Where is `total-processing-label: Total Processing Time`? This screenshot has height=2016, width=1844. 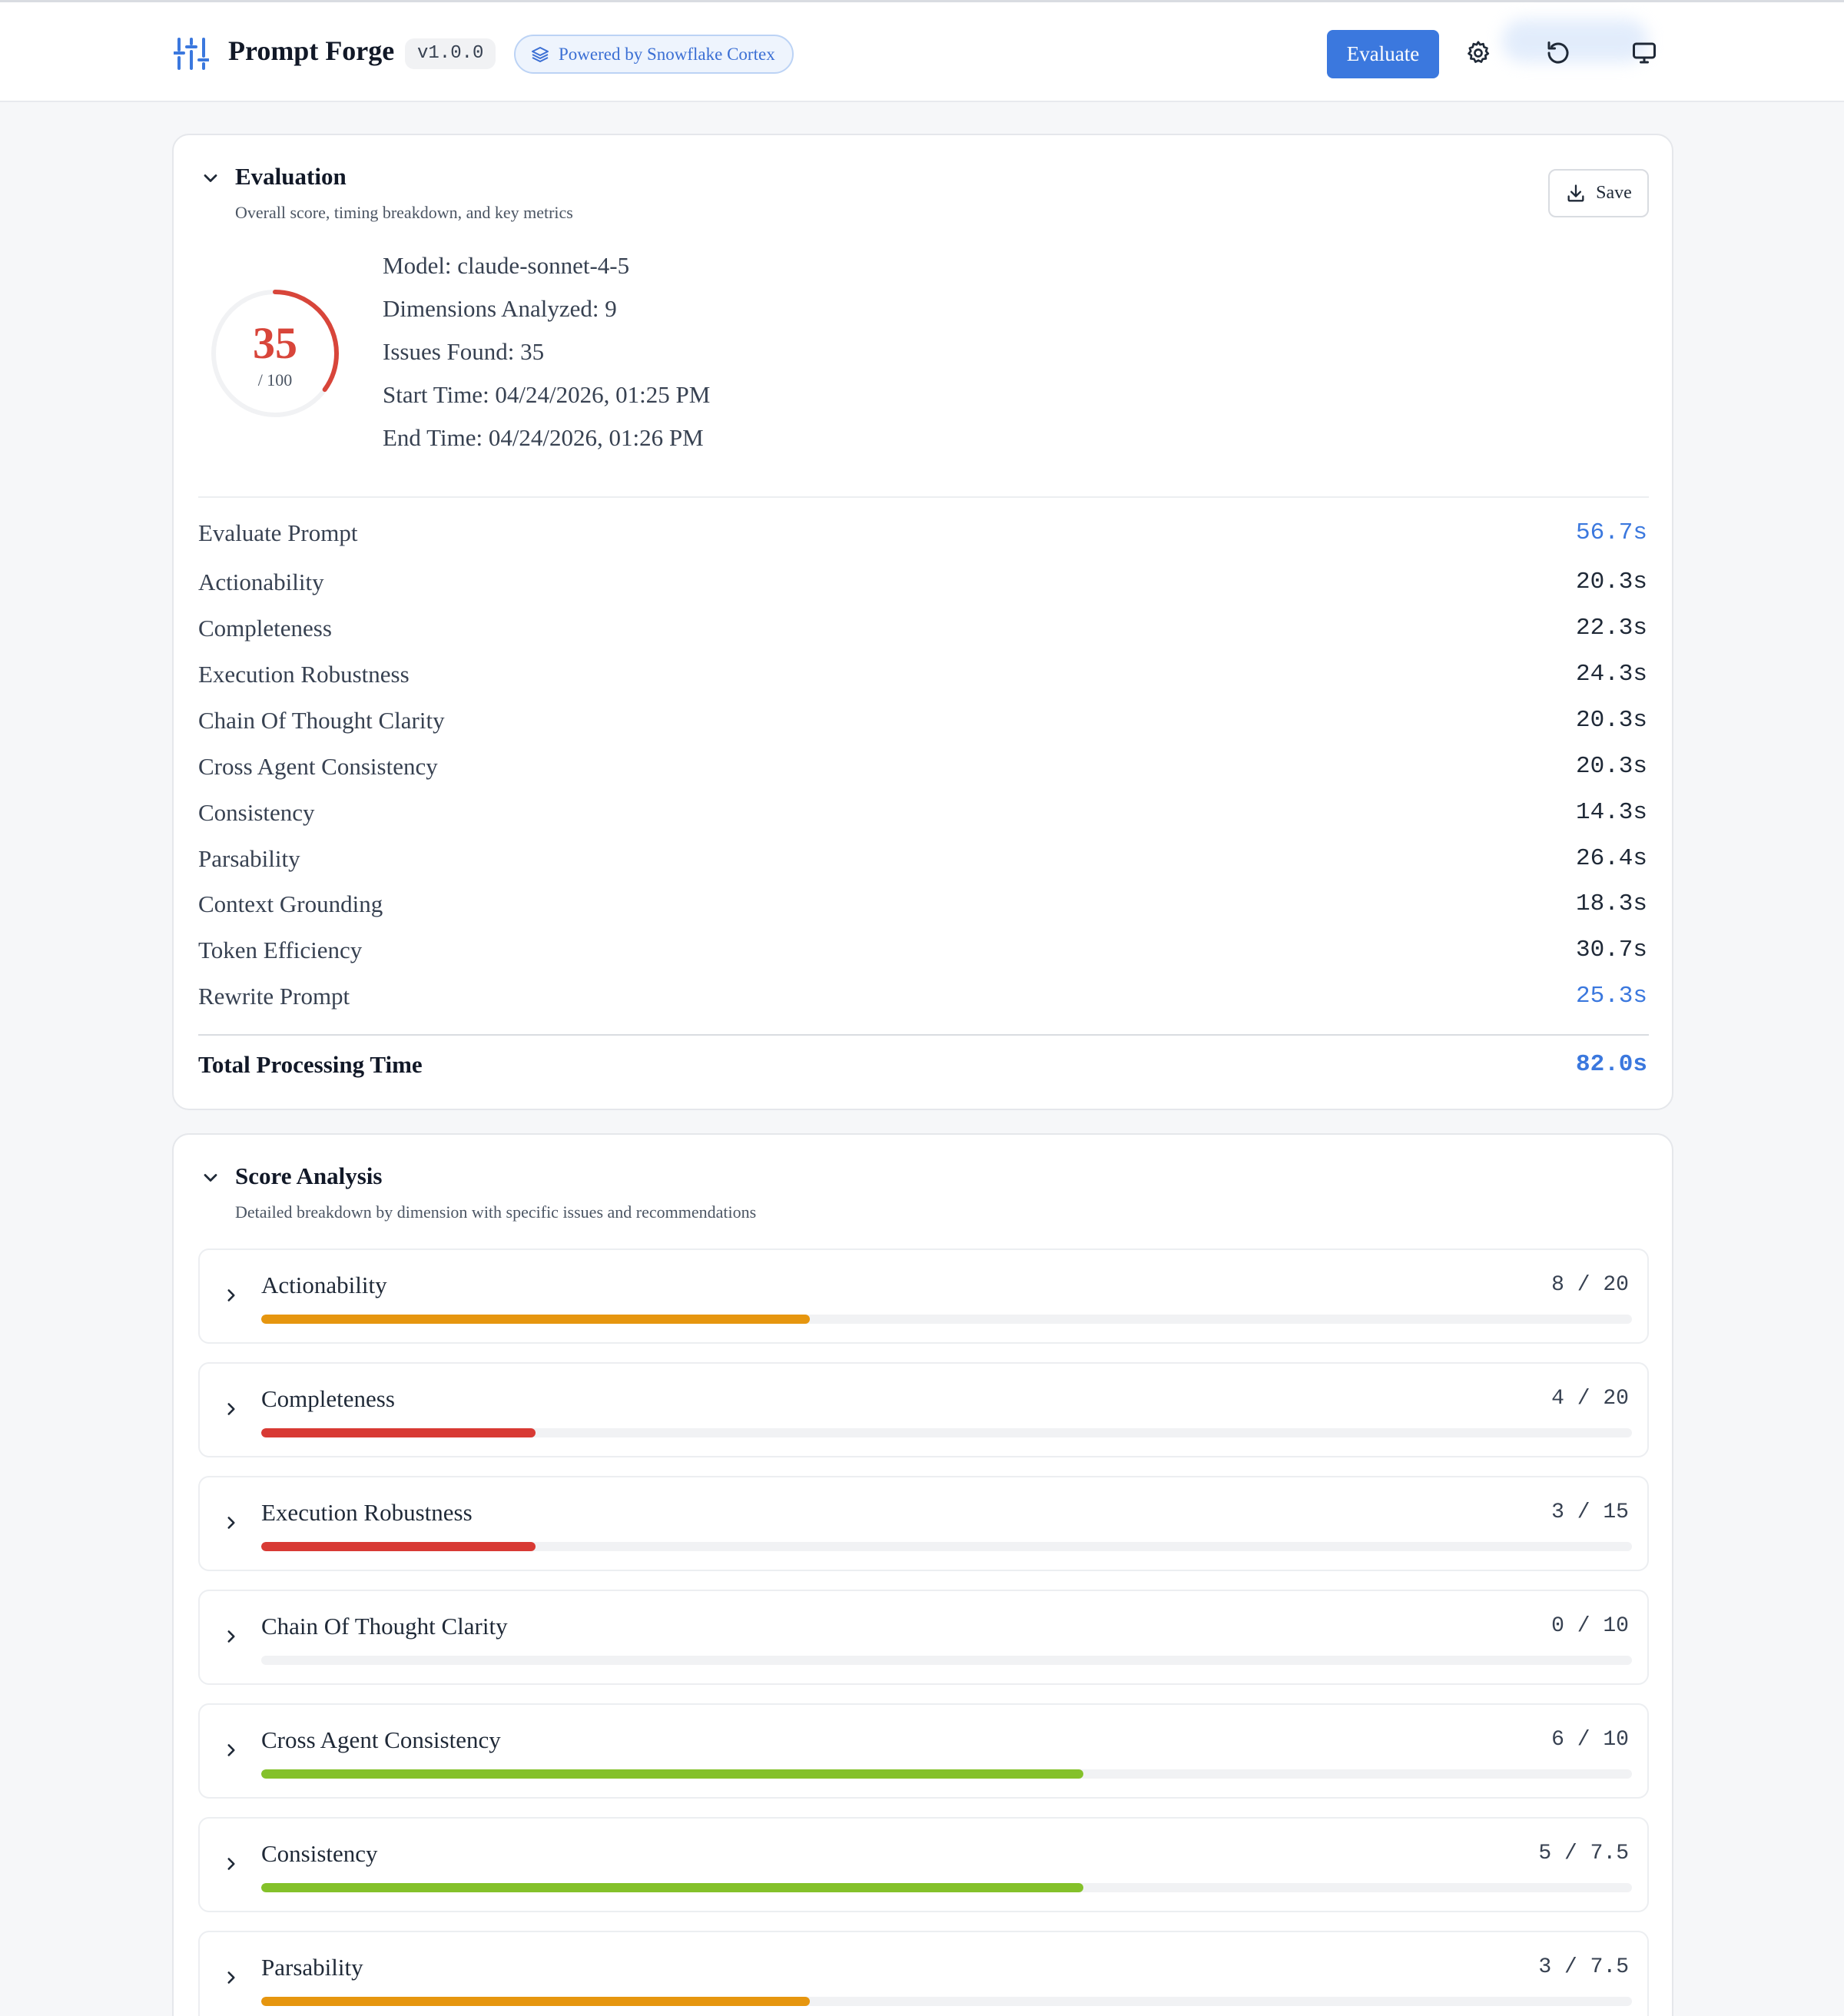 total-processing-label: Total Processing Time is located at coordinates (310, 1064).